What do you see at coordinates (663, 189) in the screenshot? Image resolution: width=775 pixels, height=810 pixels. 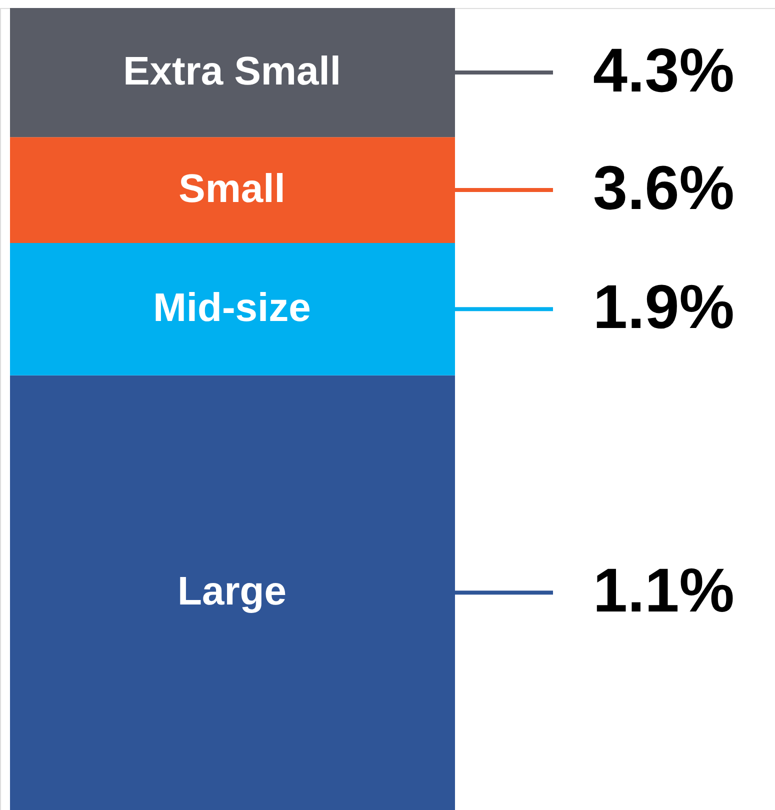 I see `text: 3.6%` at bounding box center [663, 189].